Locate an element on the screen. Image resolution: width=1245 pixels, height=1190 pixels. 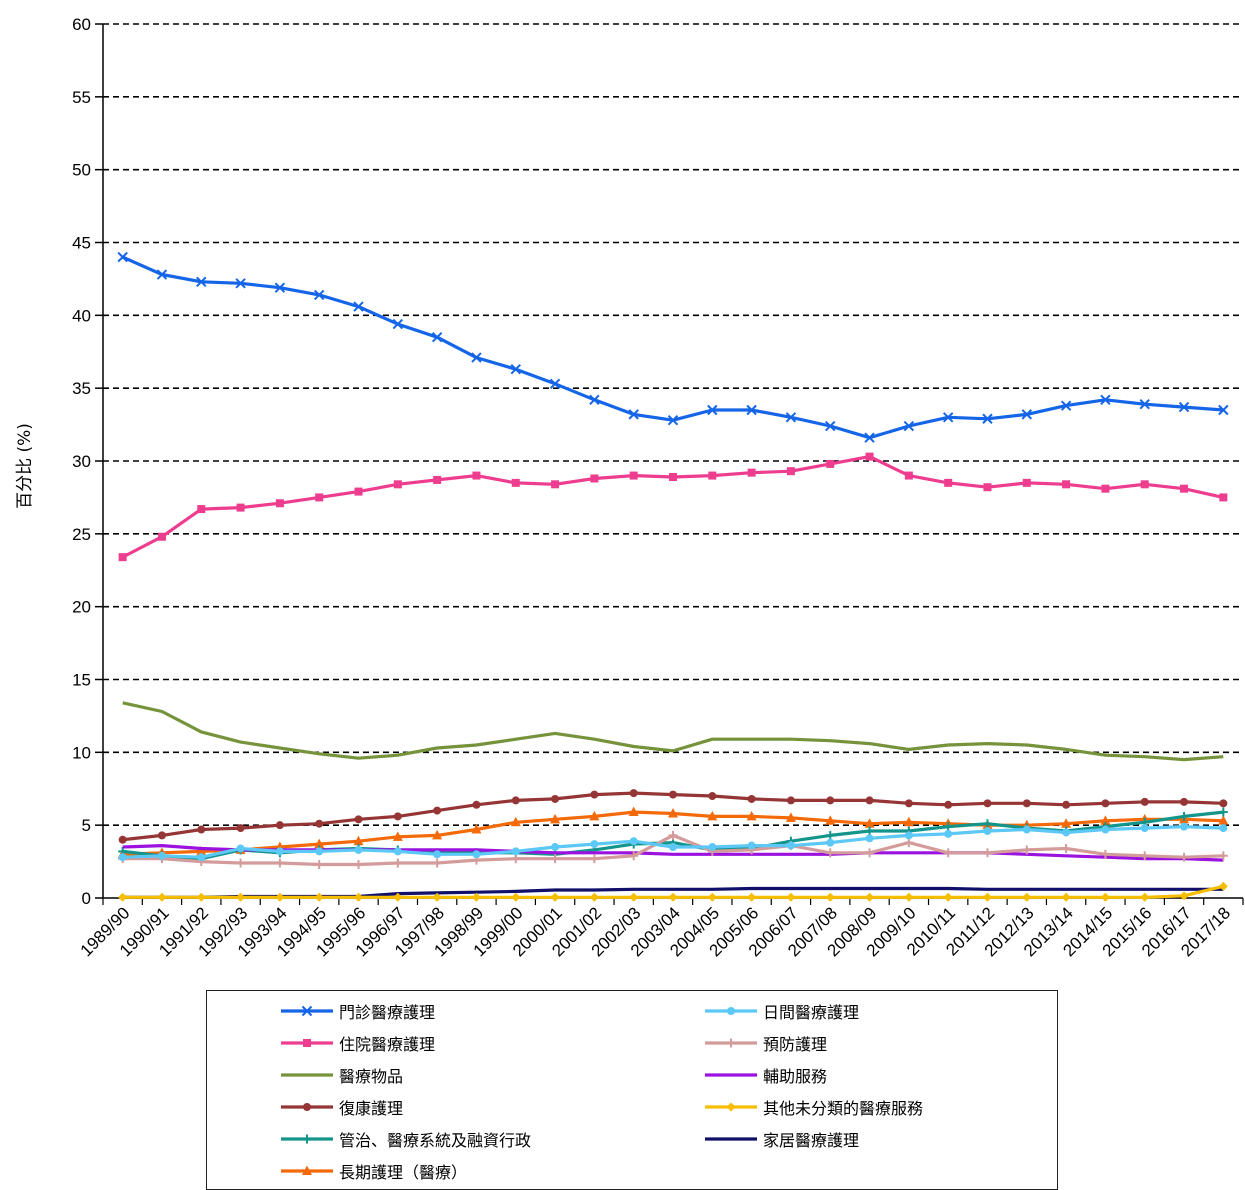
y-tick-label: 35 is located at coordinates (81, 388).